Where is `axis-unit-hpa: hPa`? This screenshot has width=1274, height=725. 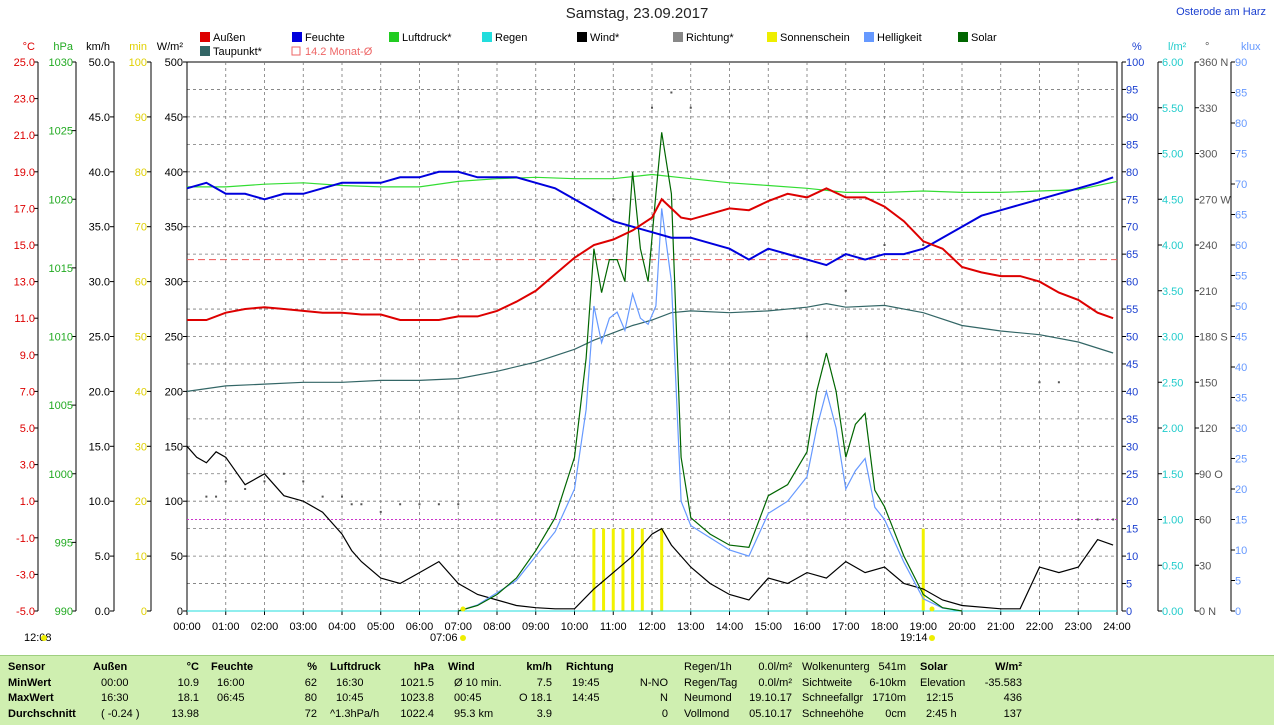
axis-unit-hpa: hPa is located at coordinates (63, 47).